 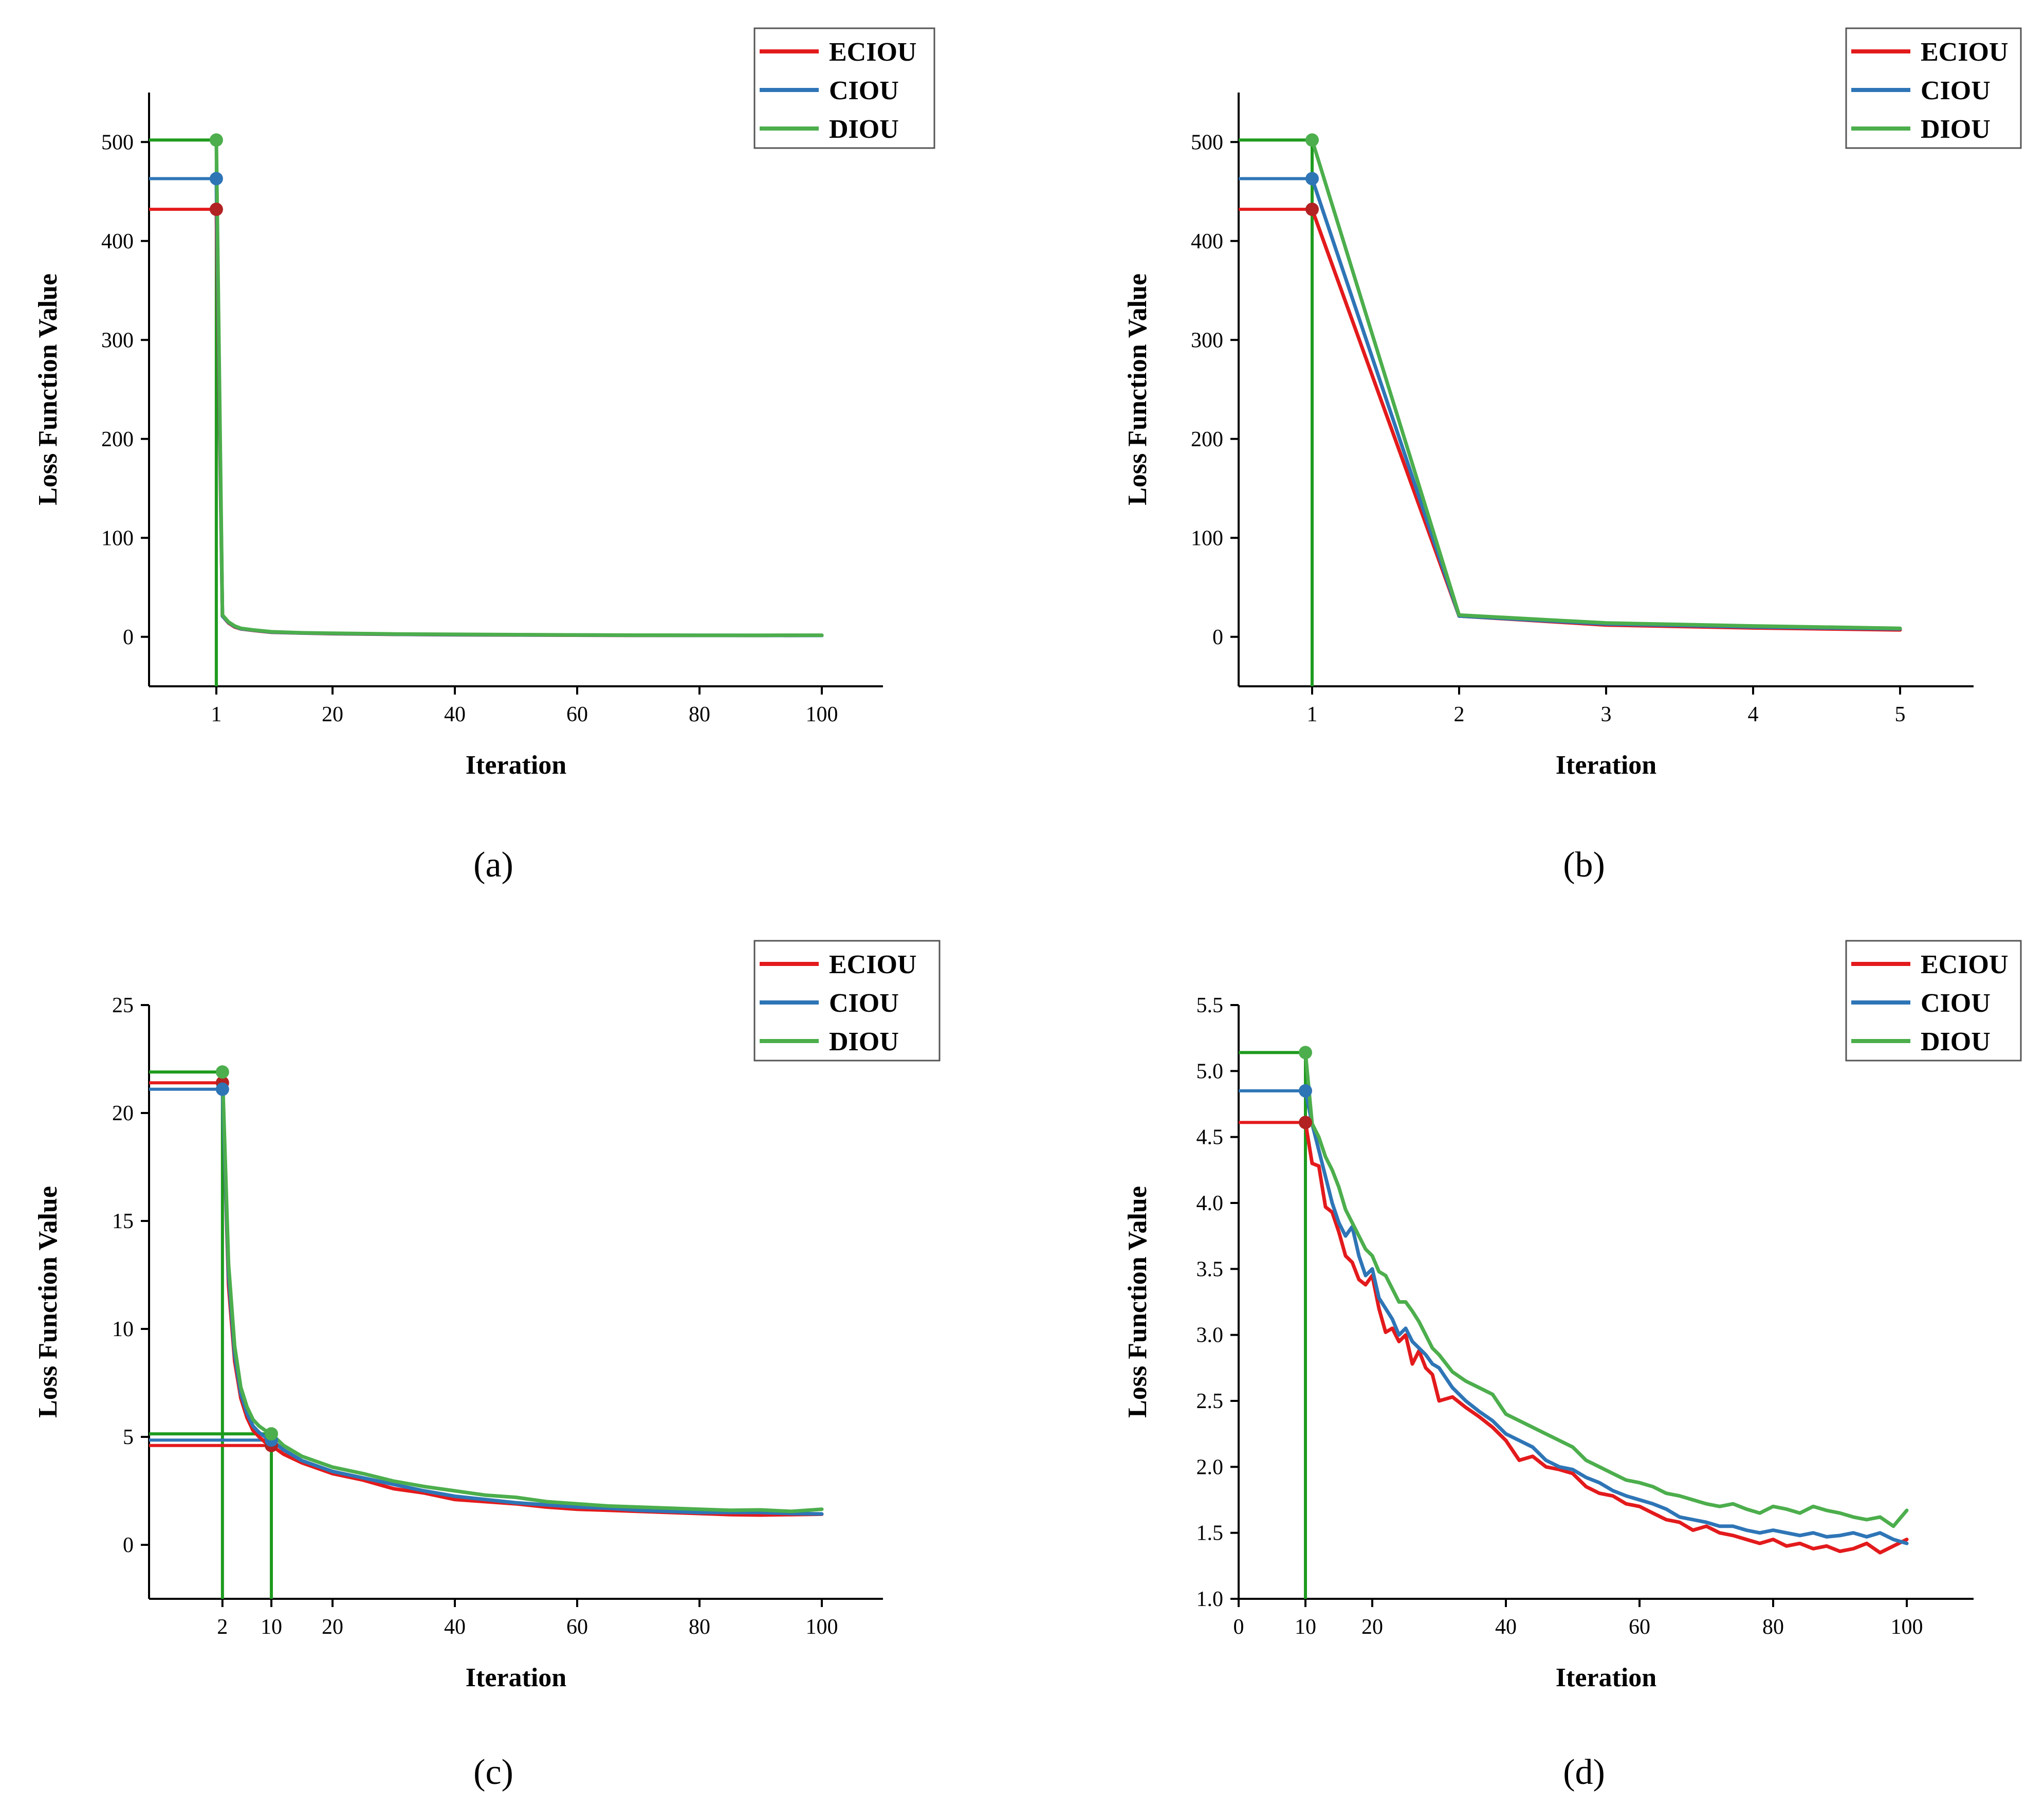 What do you see at coordinates (223, 1627) in the screenshot?
I see `x-tick-label: 2` at bounding box center [223, 1627].